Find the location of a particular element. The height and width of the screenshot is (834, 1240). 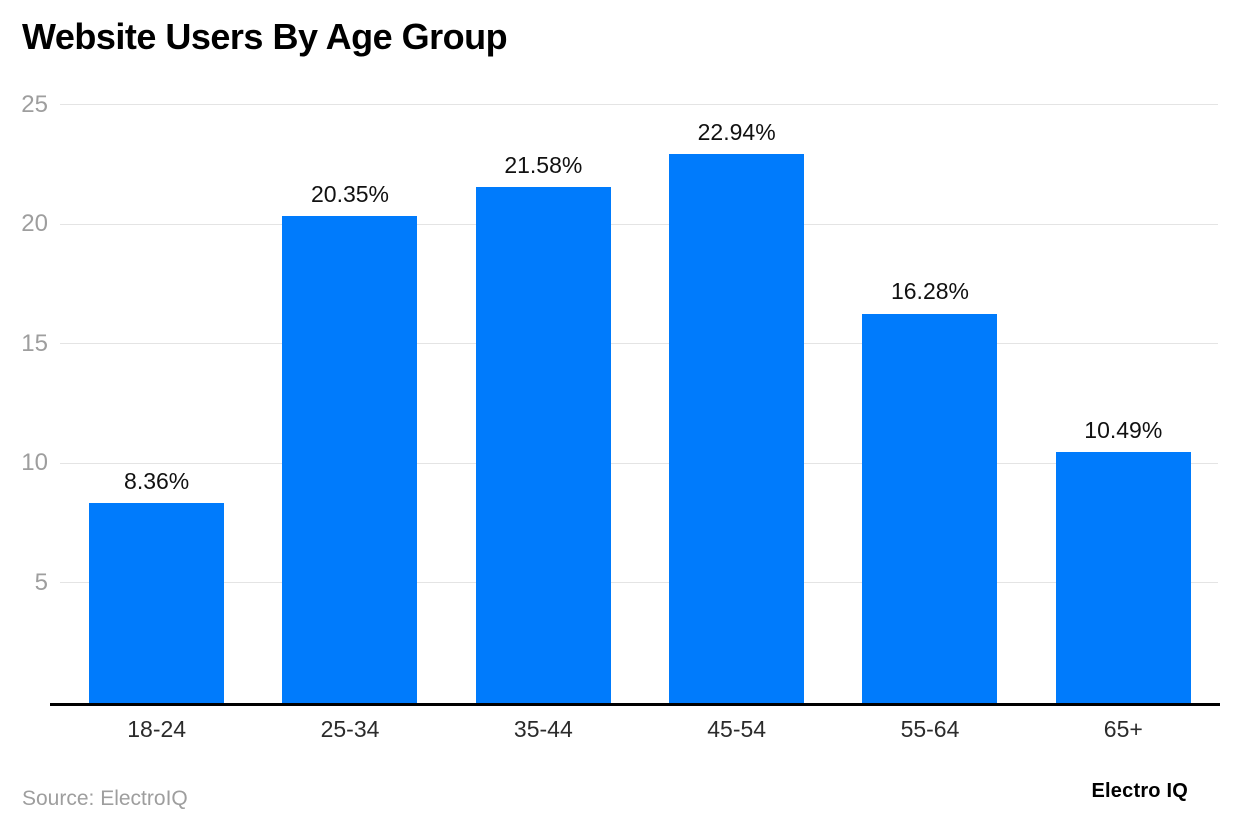

chart-title: Website Users By Age Group is located at coordinates (265, 36).